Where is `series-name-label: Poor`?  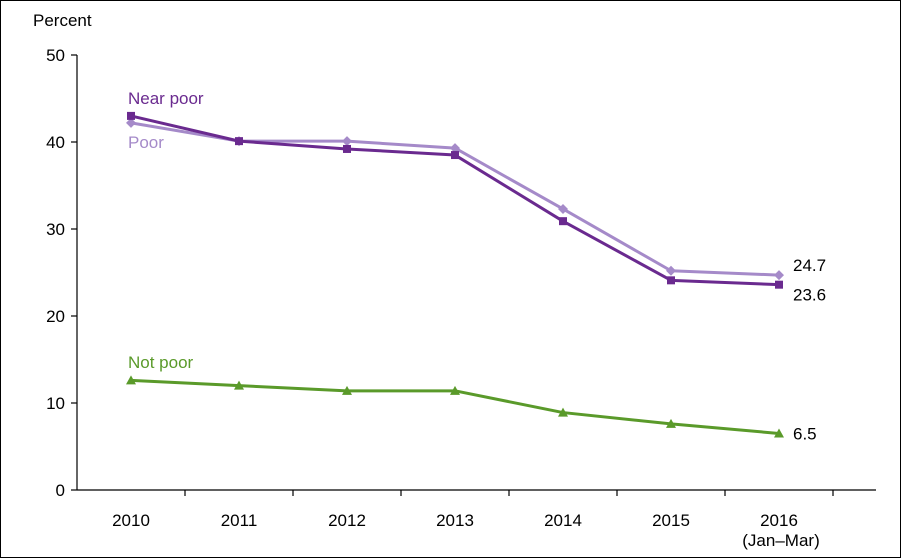
series-name-label: Poor is located at coordinates (146, 142).